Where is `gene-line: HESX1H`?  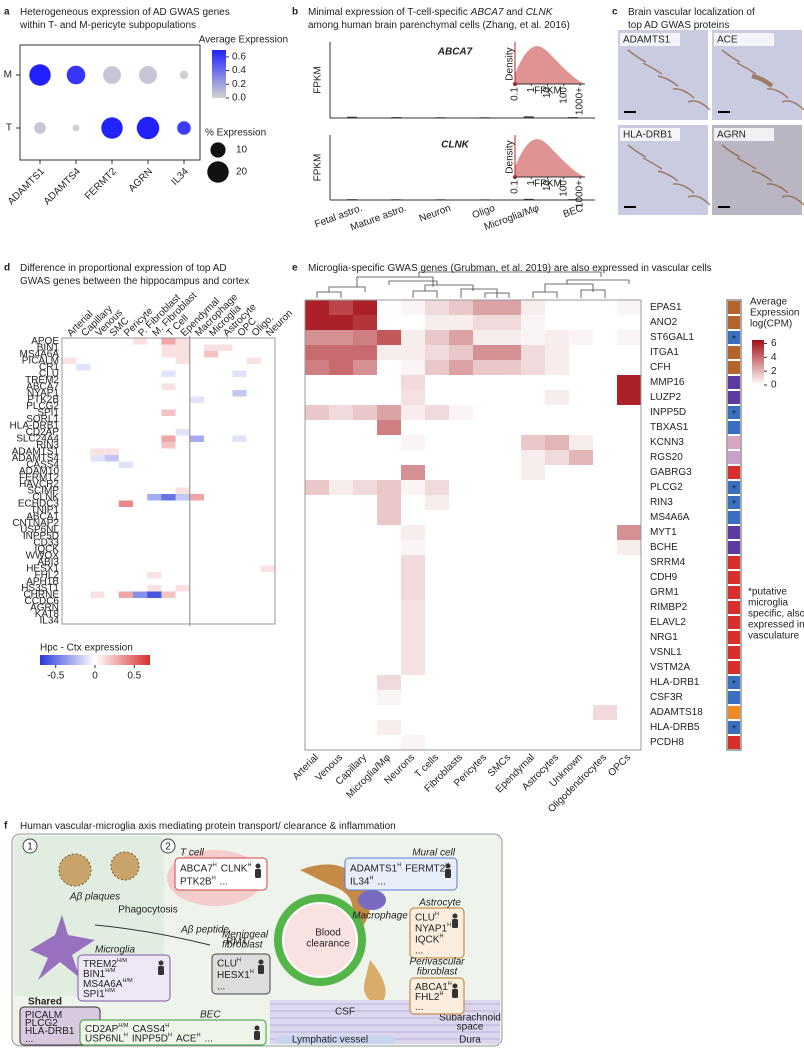 gene-line: HESX1H is located at coordinates (235, 974).